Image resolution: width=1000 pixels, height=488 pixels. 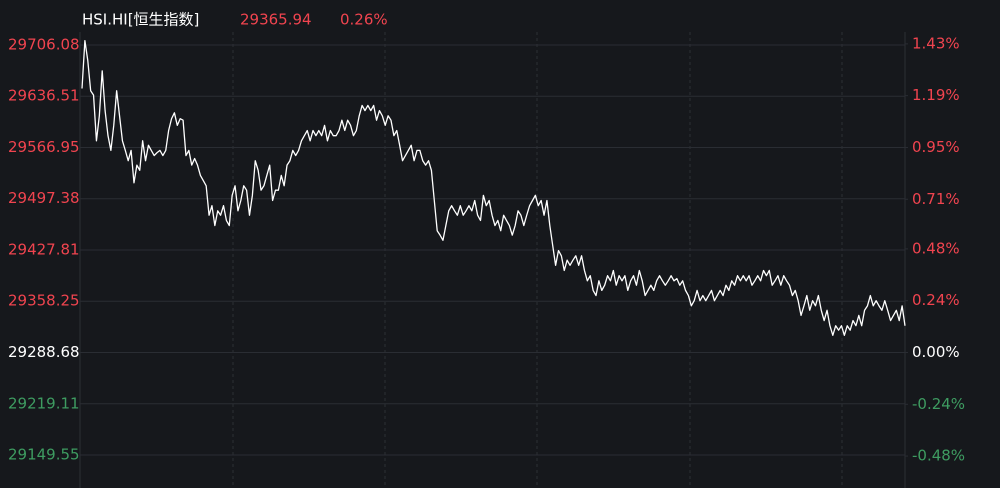 What do you see at coordinates (936, 300) in the screenshot?
I see `y2-tick-label: 0.24%` at bounding box center [936, 300].